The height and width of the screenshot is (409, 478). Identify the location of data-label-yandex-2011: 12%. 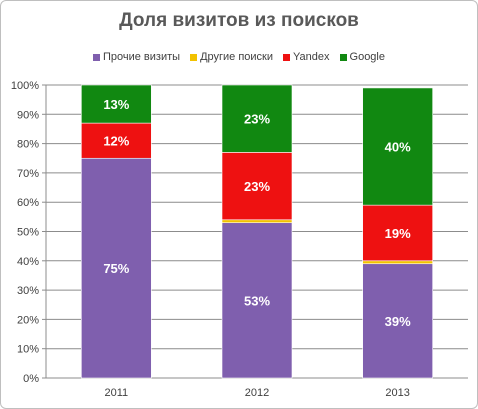
(116, 141).